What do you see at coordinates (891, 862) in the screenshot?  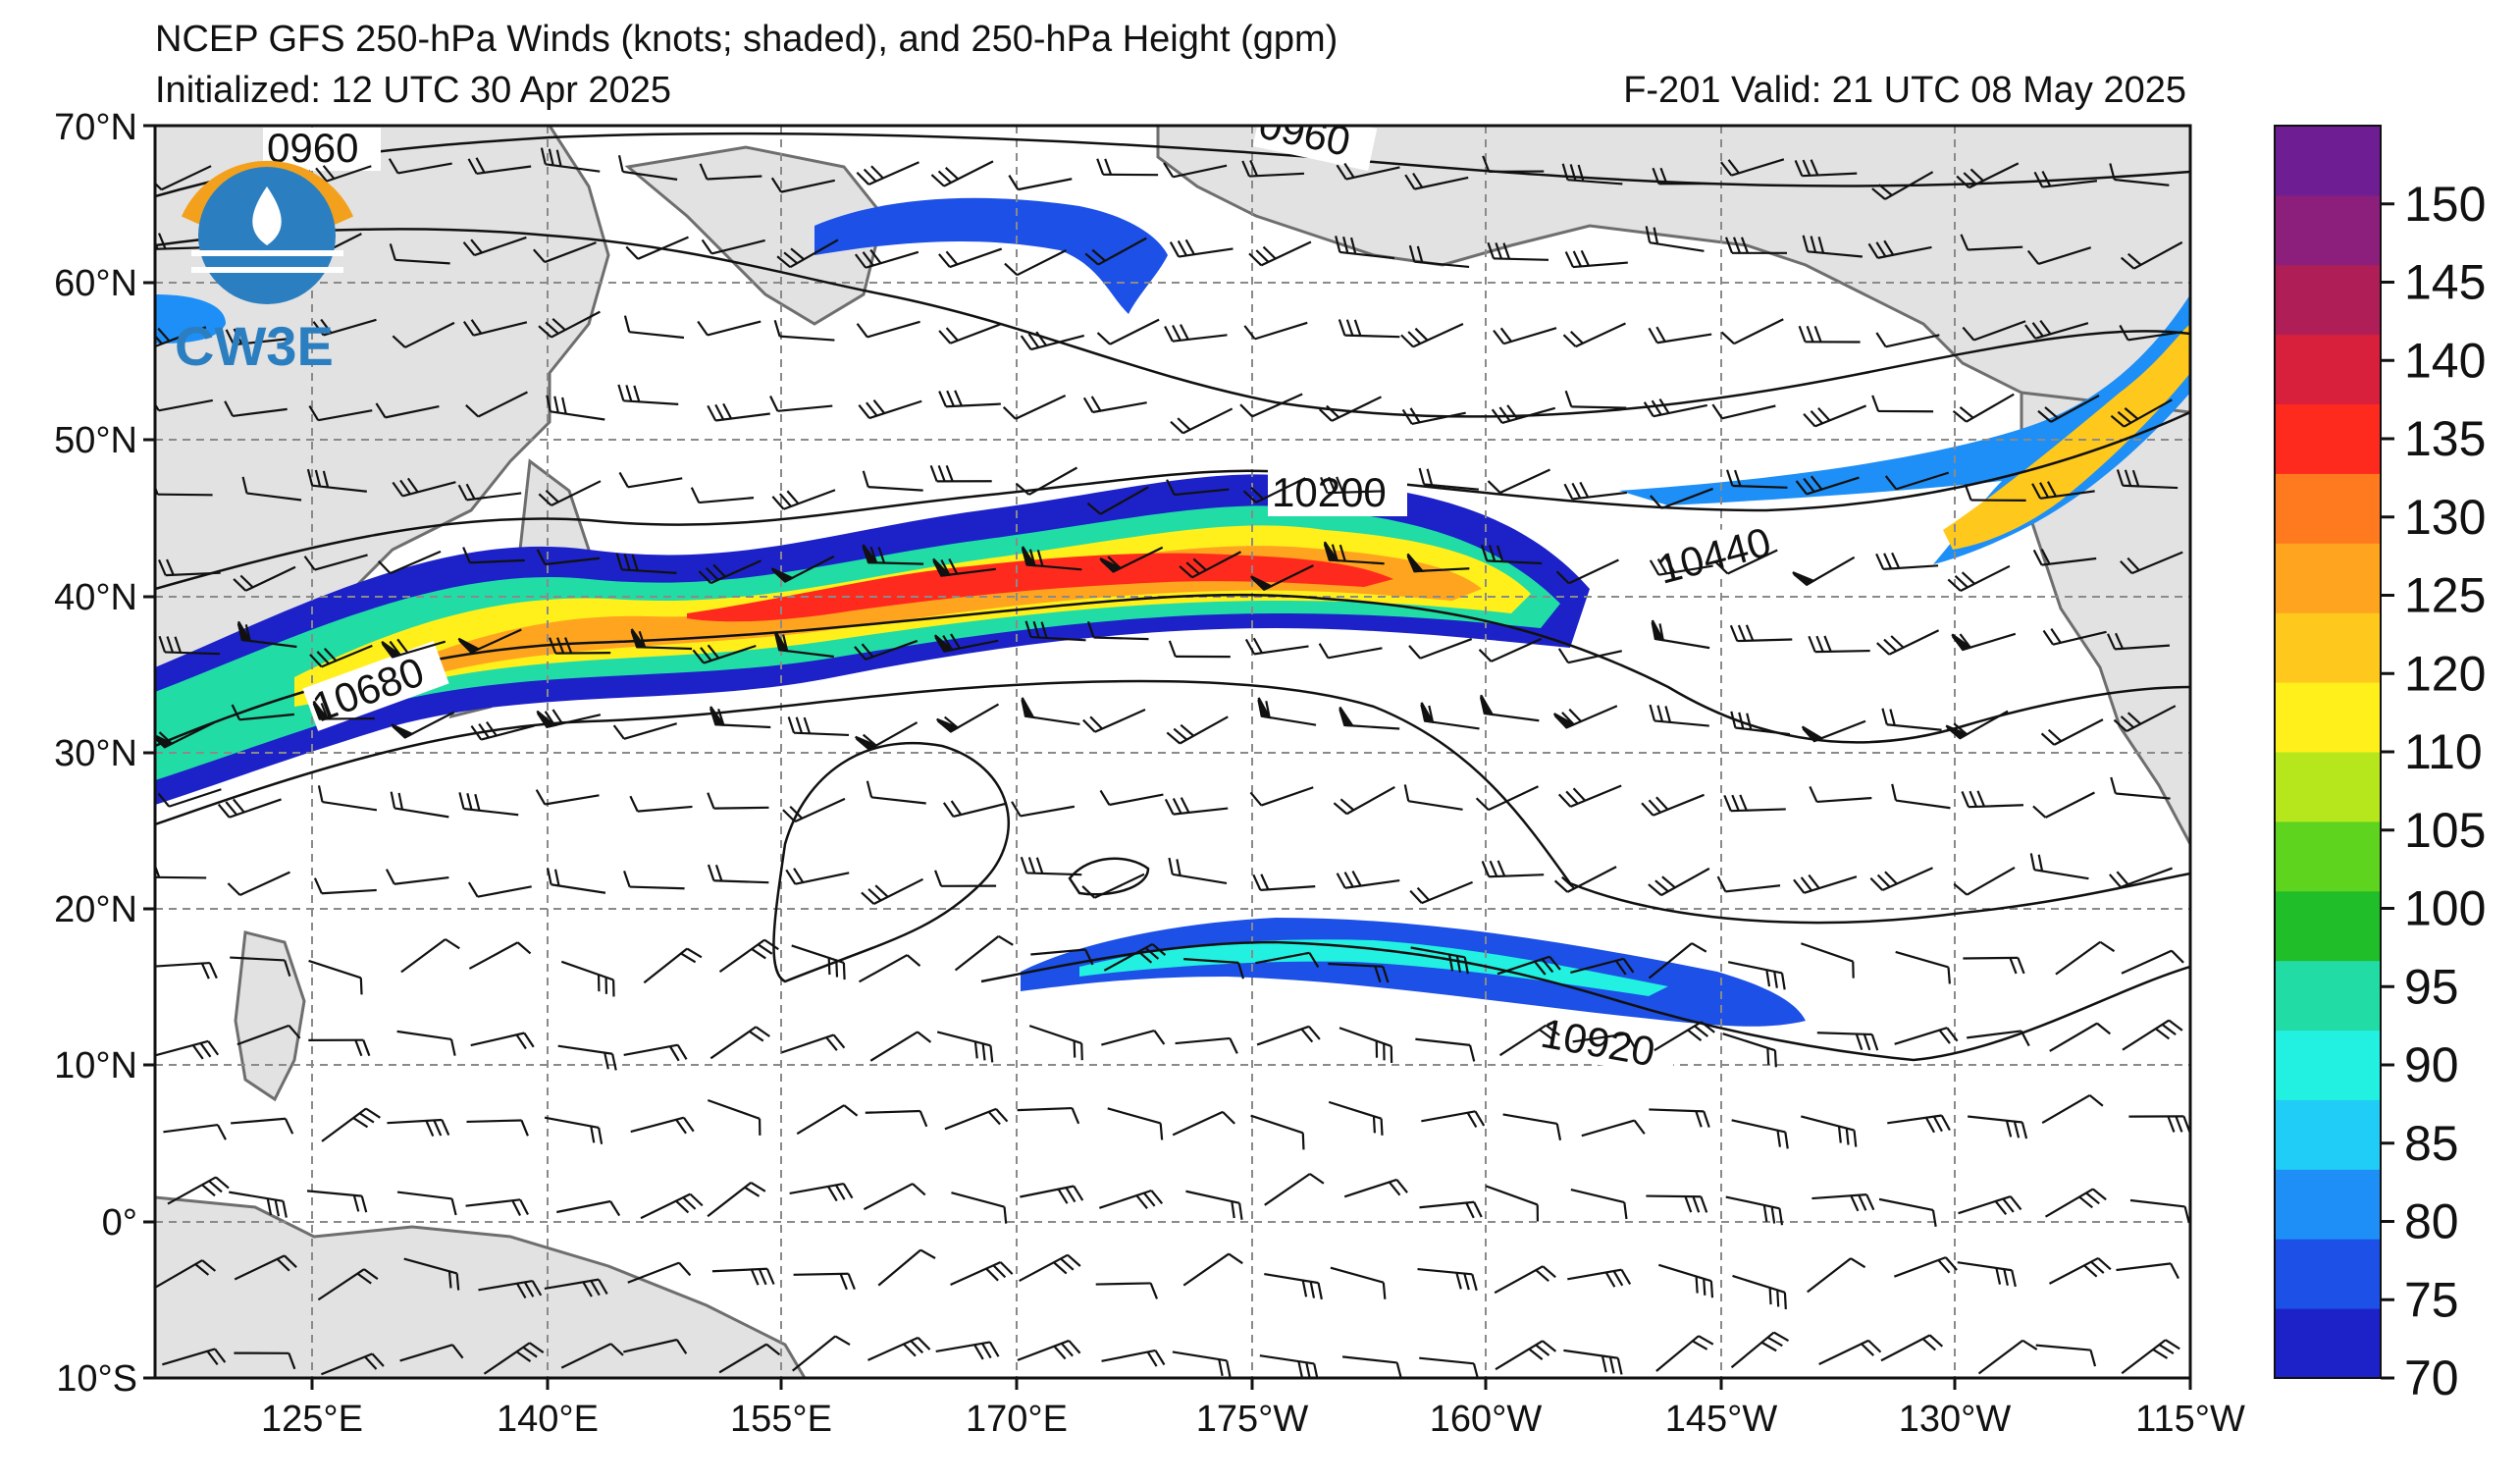 I see `contour-10800-a` at bounding box center [891, 862].